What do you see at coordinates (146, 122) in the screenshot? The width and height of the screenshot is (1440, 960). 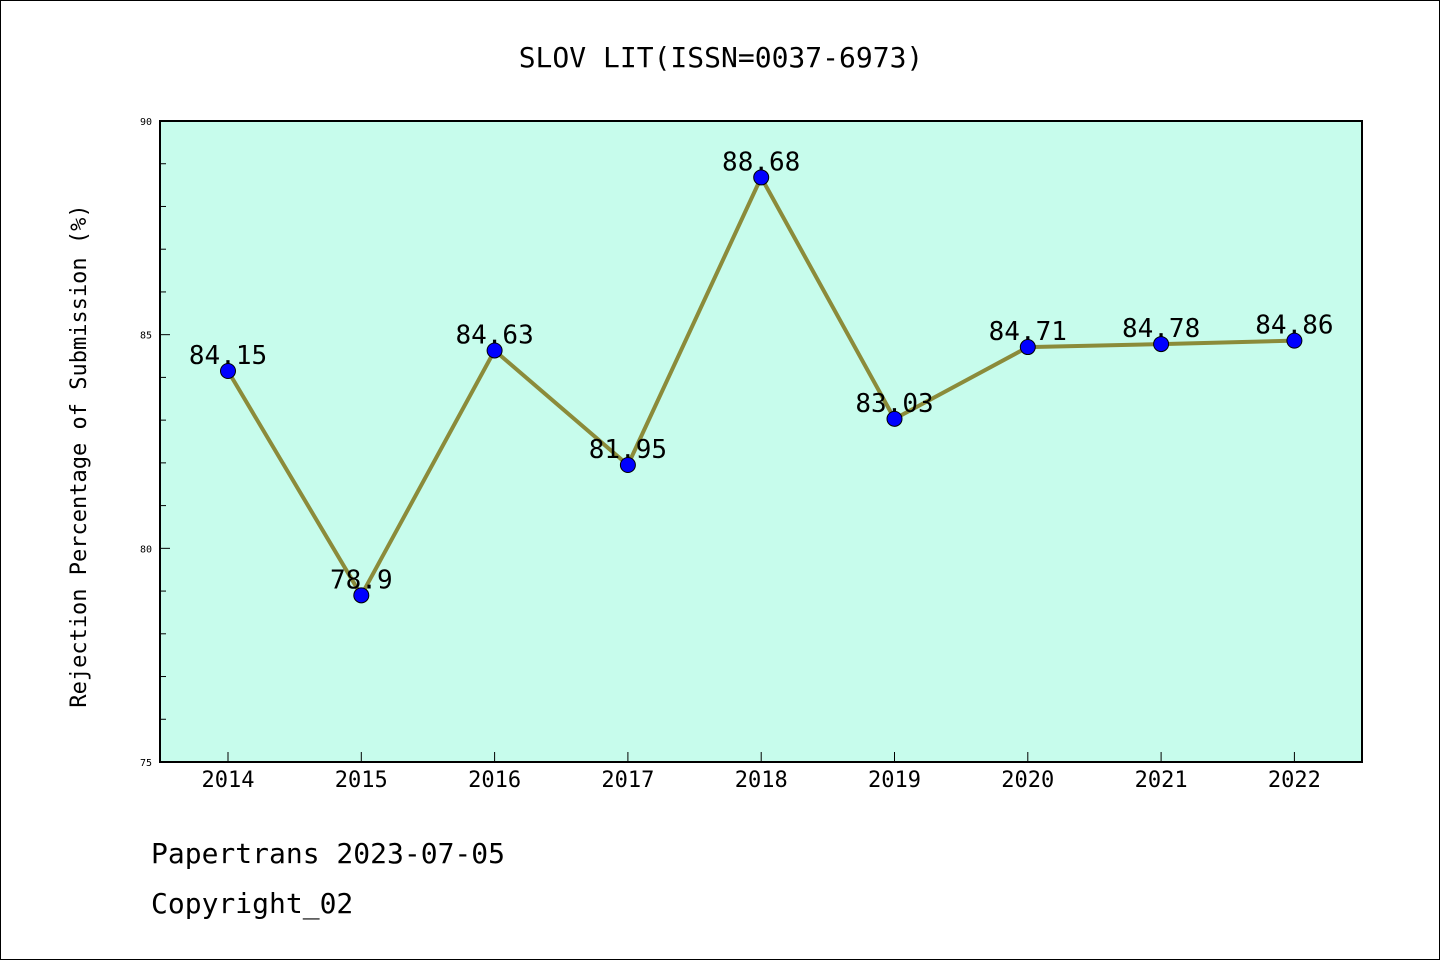 I see `y-tick-label: 90` at bounding box center [146, 122].